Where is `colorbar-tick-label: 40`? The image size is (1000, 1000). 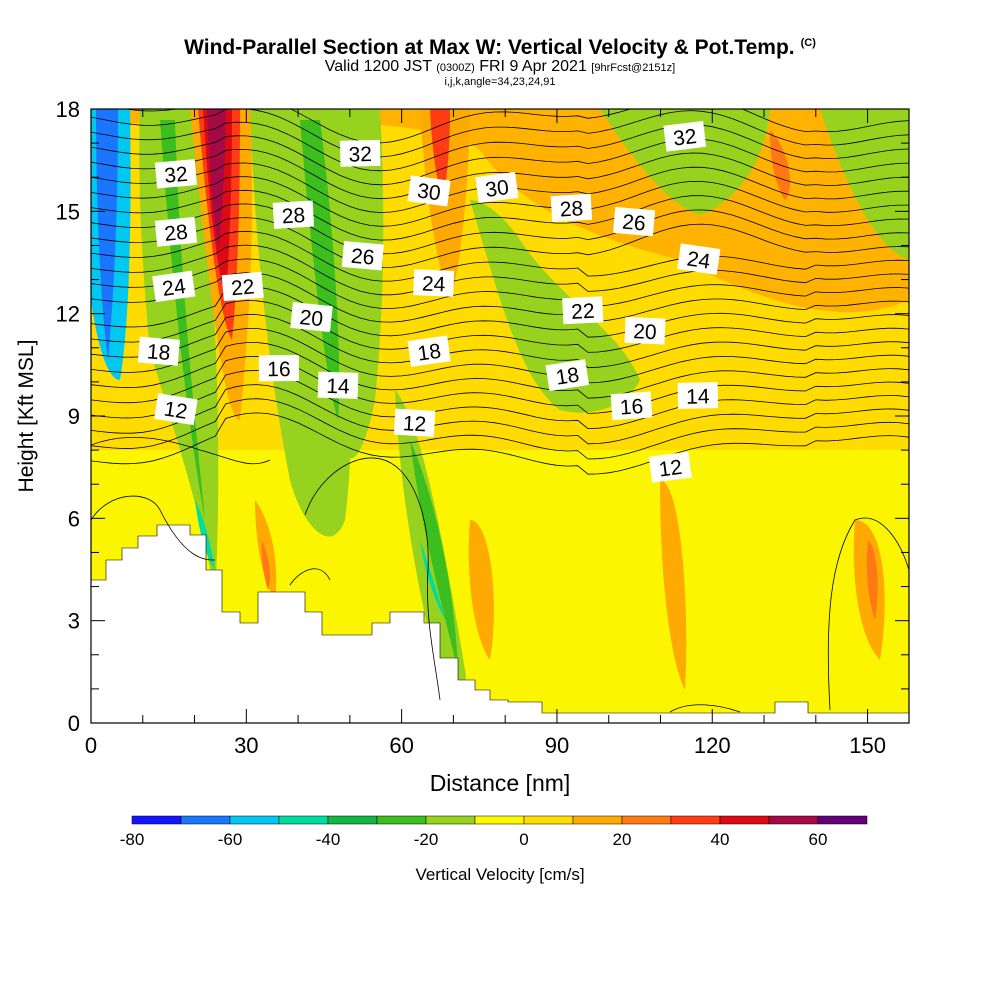
colorbar-tick-label: 40 is located at coordinates (720, 839).